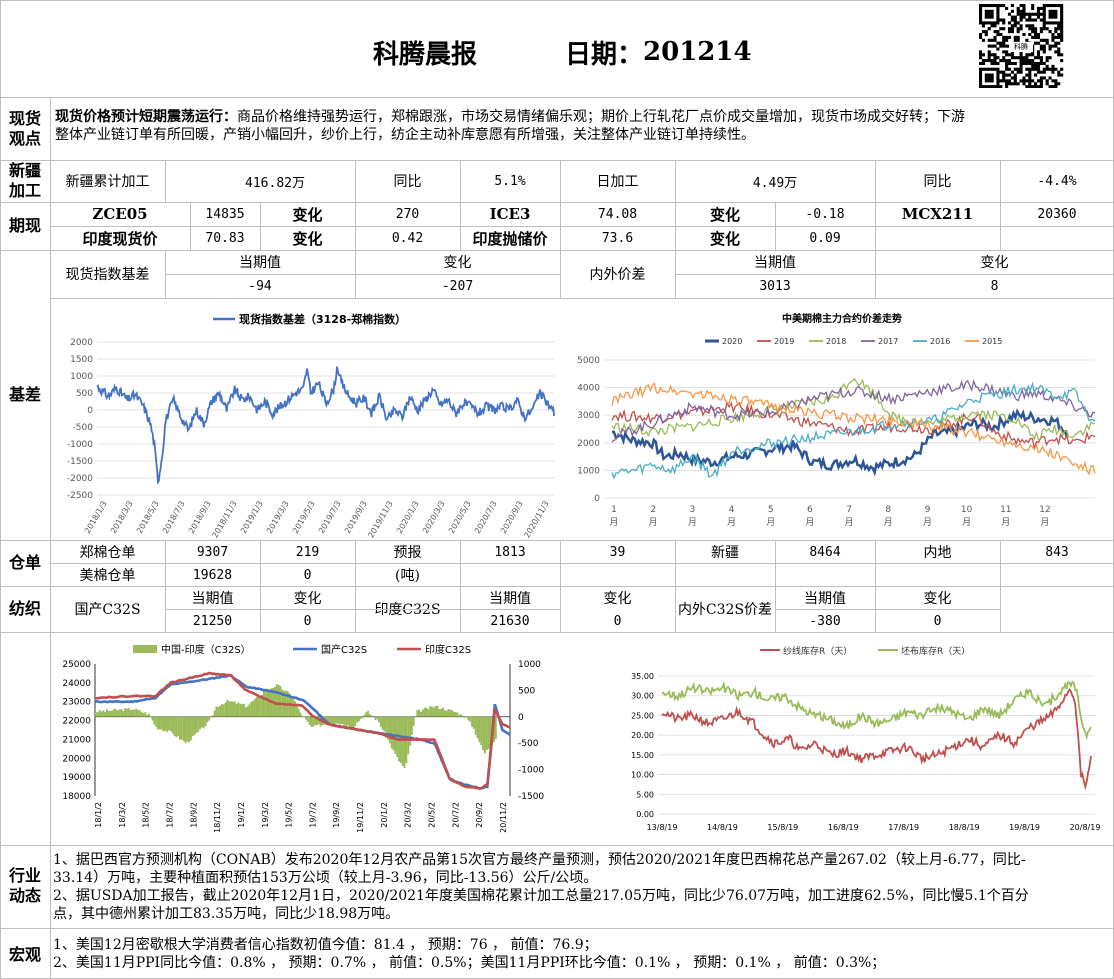  I want to click on y-tick-label: 25.00, so click(642, 715).